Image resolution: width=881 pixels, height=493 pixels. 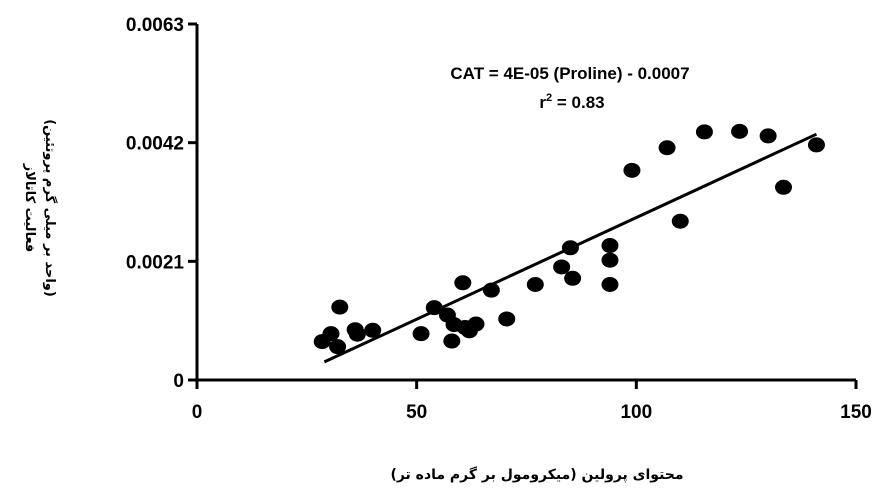 What do you see at coordinates (578, 102) in the screenshot?
I see `r-squared-value: = 0.83` at bounding box center [578, 102].